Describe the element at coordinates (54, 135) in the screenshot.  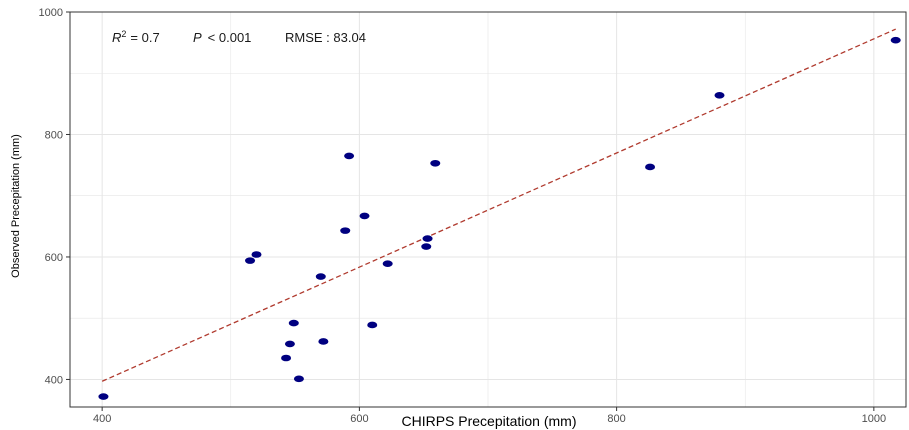
I see `y-tick-label: 800` at that location.